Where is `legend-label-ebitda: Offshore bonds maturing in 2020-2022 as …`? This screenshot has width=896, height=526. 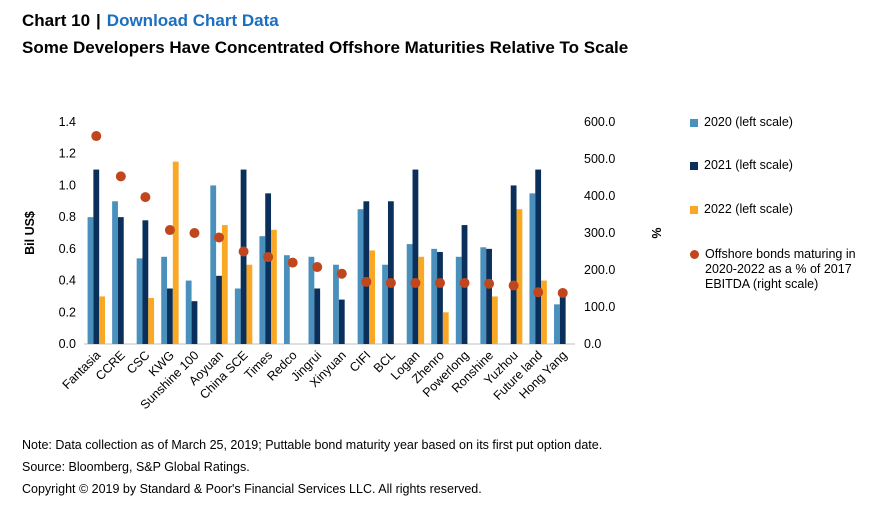 legend-label-ebitda: Offshore bonds maturing in 2020-2022 as … is located at coordinates (780, 269).